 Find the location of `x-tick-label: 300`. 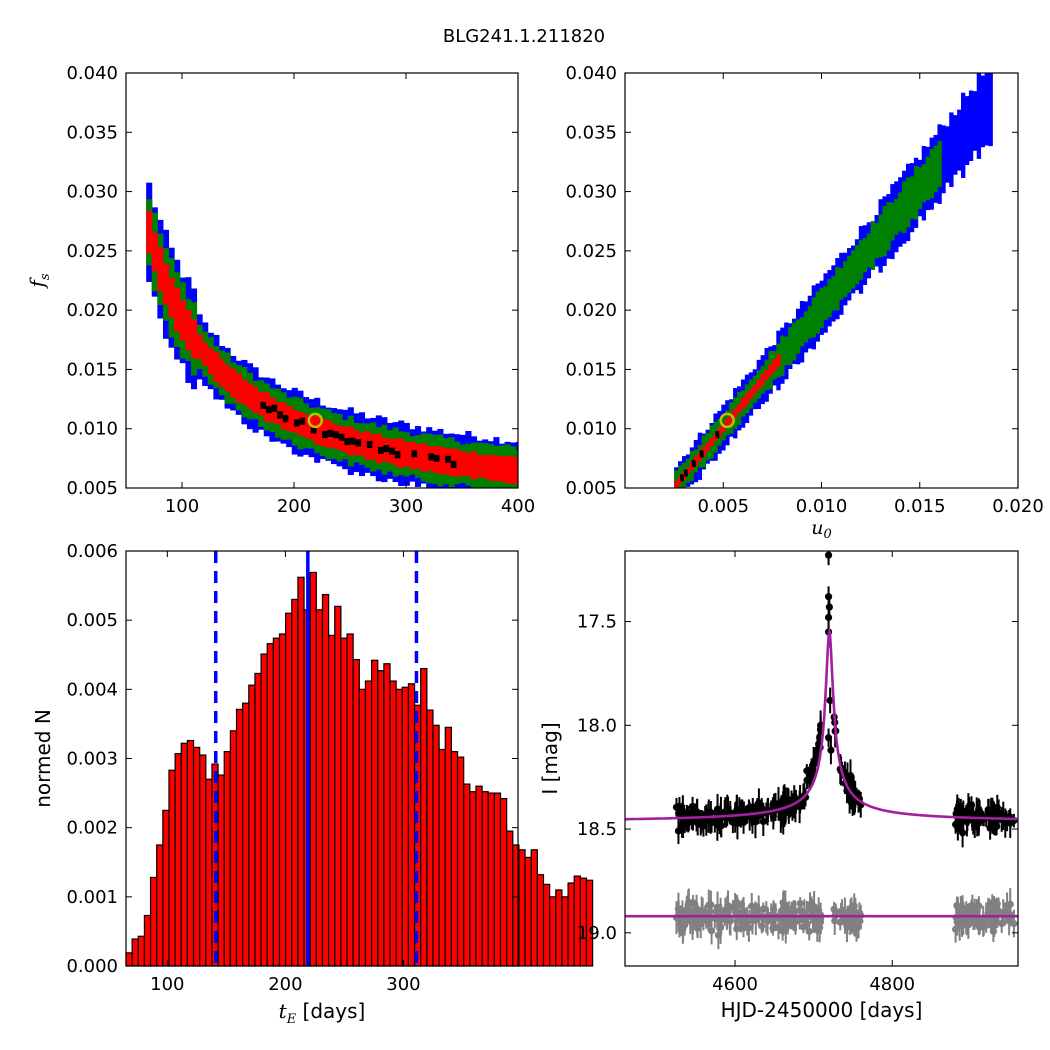

x-tick-label: 300 is located at coordinates (406, 506).